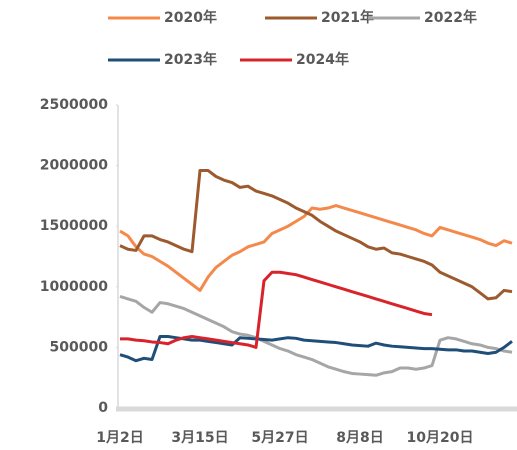 The width and height of the screenshot is (517, 450). Describe the element at coordinates (322, 59) in the screenshot. I see `legend-label: 2024年` at that location.